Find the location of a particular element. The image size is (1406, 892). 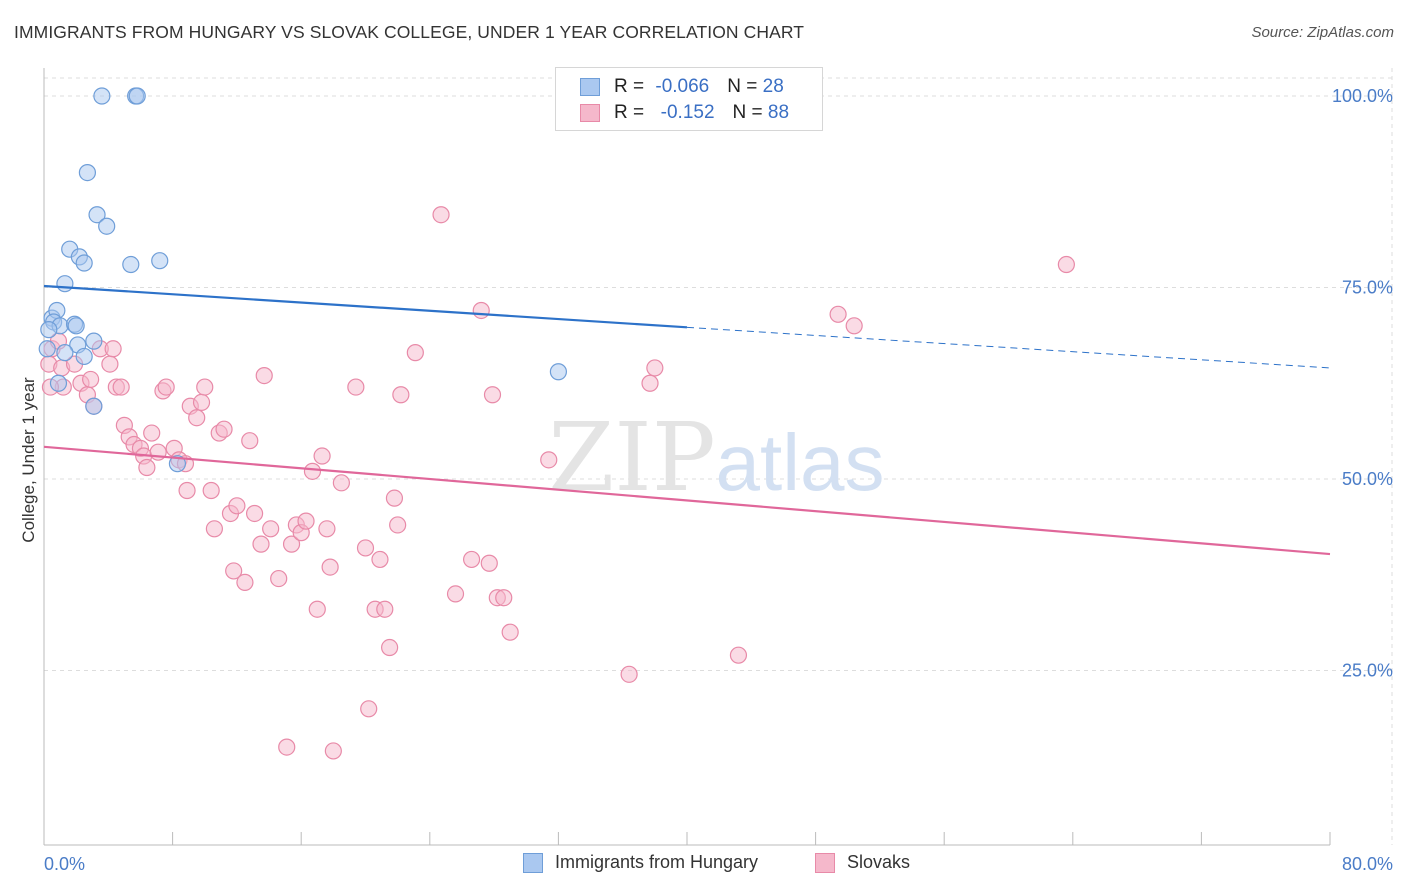

y-tick-label: 50.0% is located at coordinates (1367, 479).